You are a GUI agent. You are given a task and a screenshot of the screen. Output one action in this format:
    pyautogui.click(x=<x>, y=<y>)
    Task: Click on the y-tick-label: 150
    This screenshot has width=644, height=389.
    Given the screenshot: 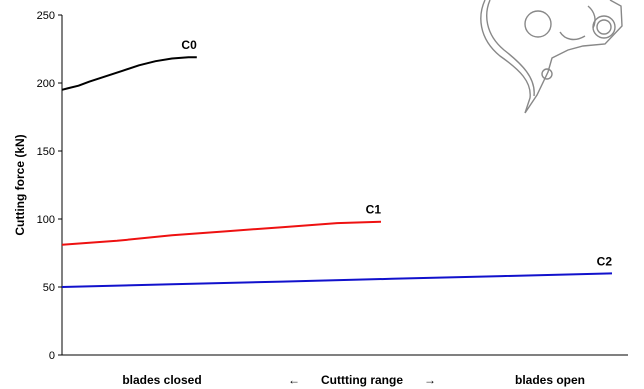 What is the action you would take?
    pyautogui.click(x=46, y=152)
    